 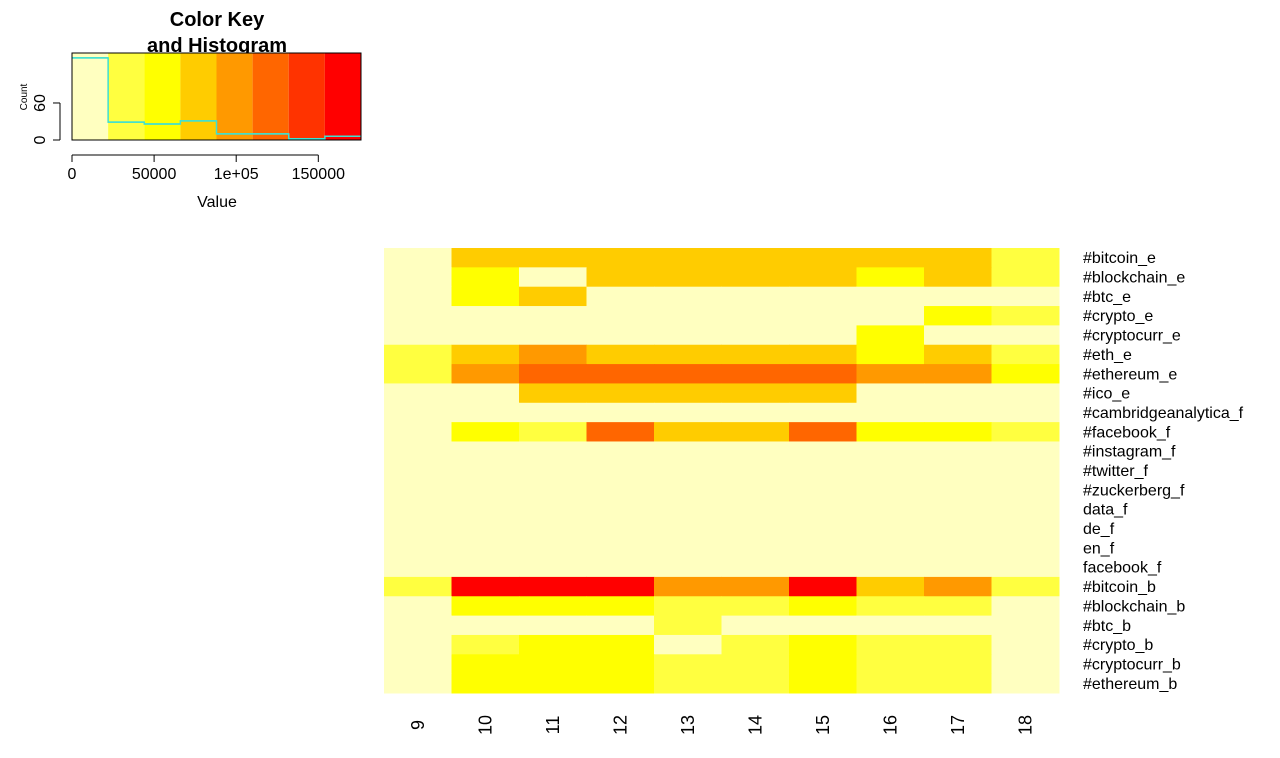 I want to click on column-label: 12, so click(x=620, y=725).